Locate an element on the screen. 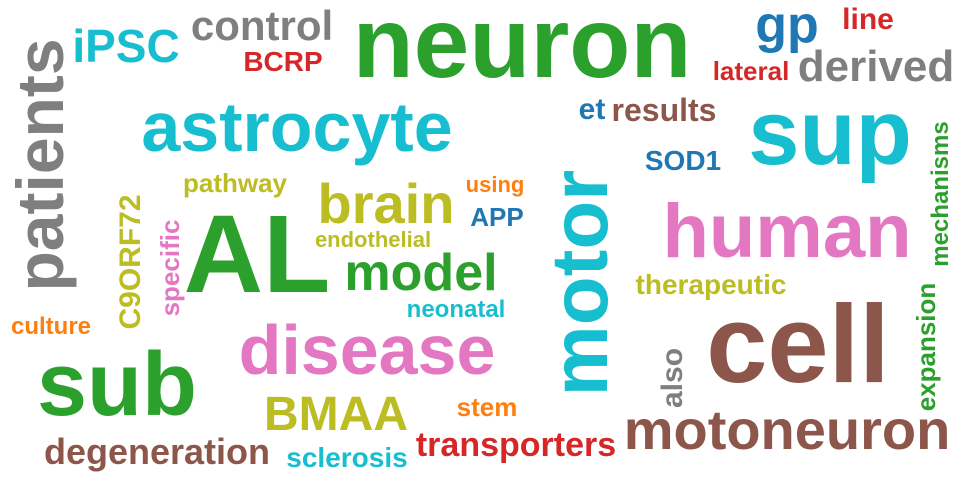  word-neuron: neuron is located at coordinates (522, 49).